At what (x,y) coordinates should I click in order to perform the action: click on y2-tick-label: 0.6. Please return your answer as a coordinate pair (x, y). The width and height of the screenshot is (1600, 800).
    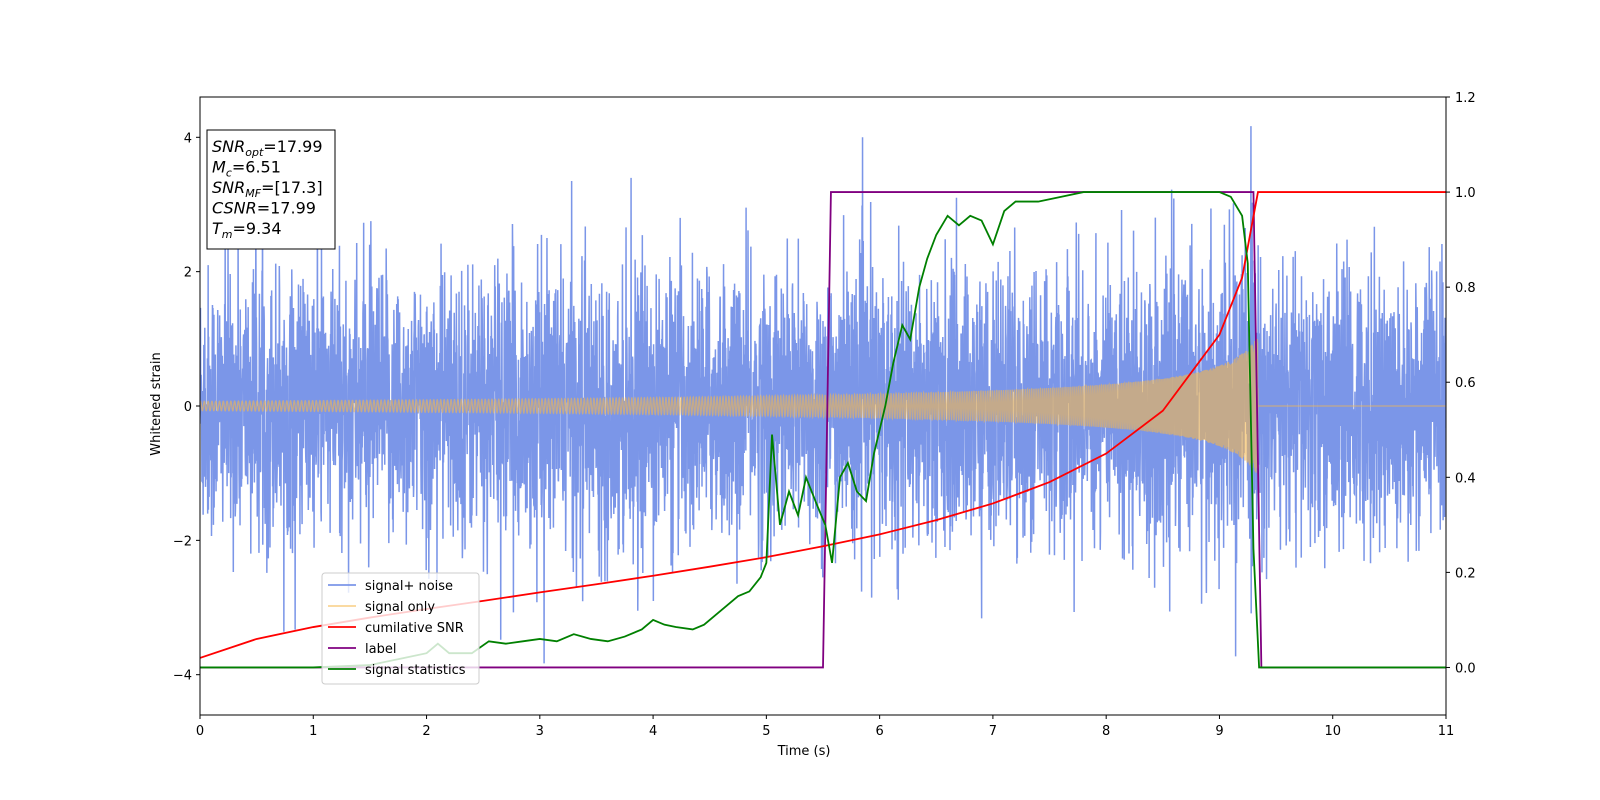
    Looking at the image, I should click on (1465, 383).